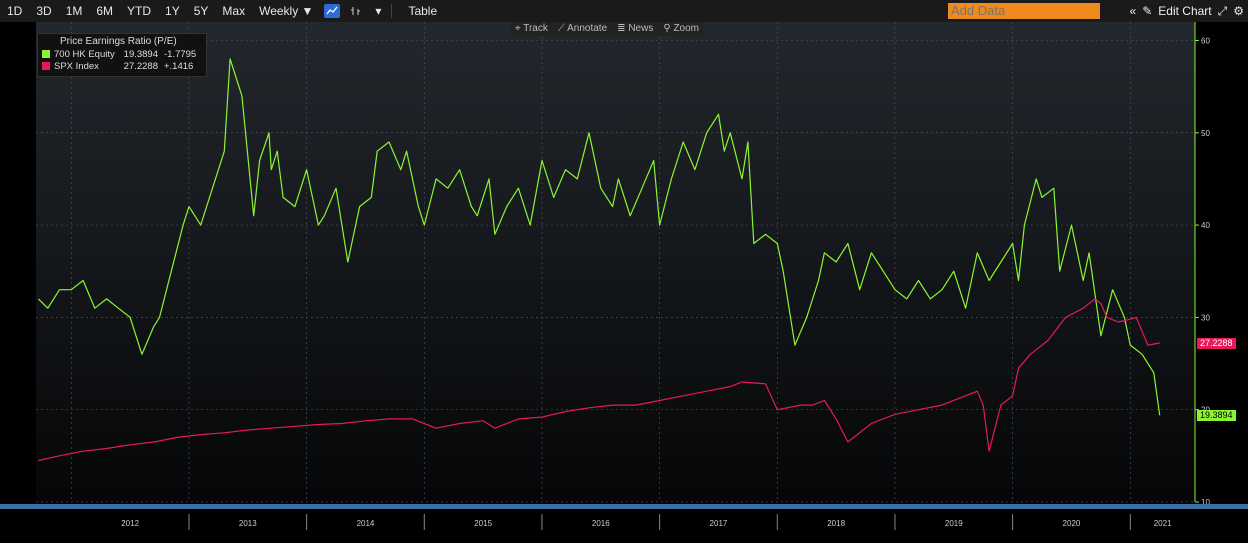 The height and width of the screenshot is (543, 1248). I want to click on range-5y-button: 5Y, so click(201, 11).